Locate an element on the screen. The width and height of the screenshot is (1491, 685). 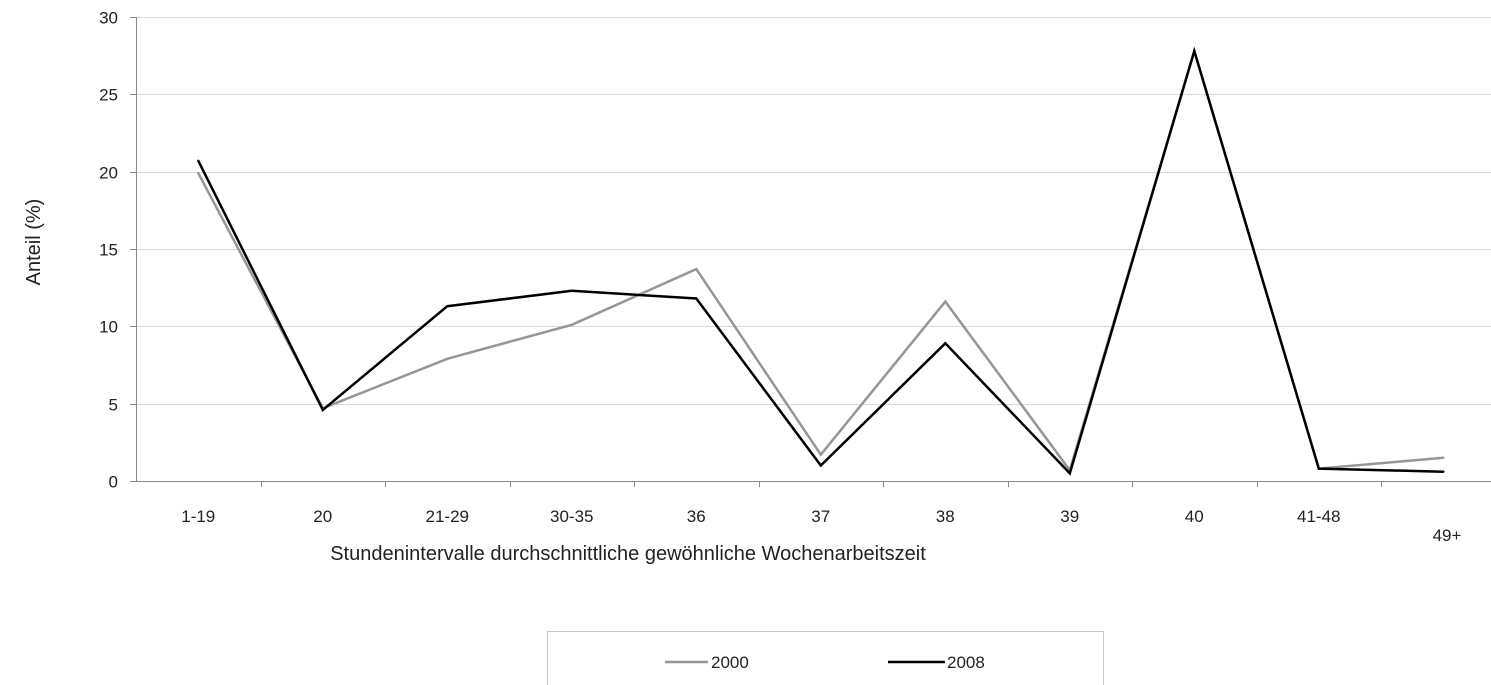
y-tick-label: 25 is located at coordinates (108, 95).